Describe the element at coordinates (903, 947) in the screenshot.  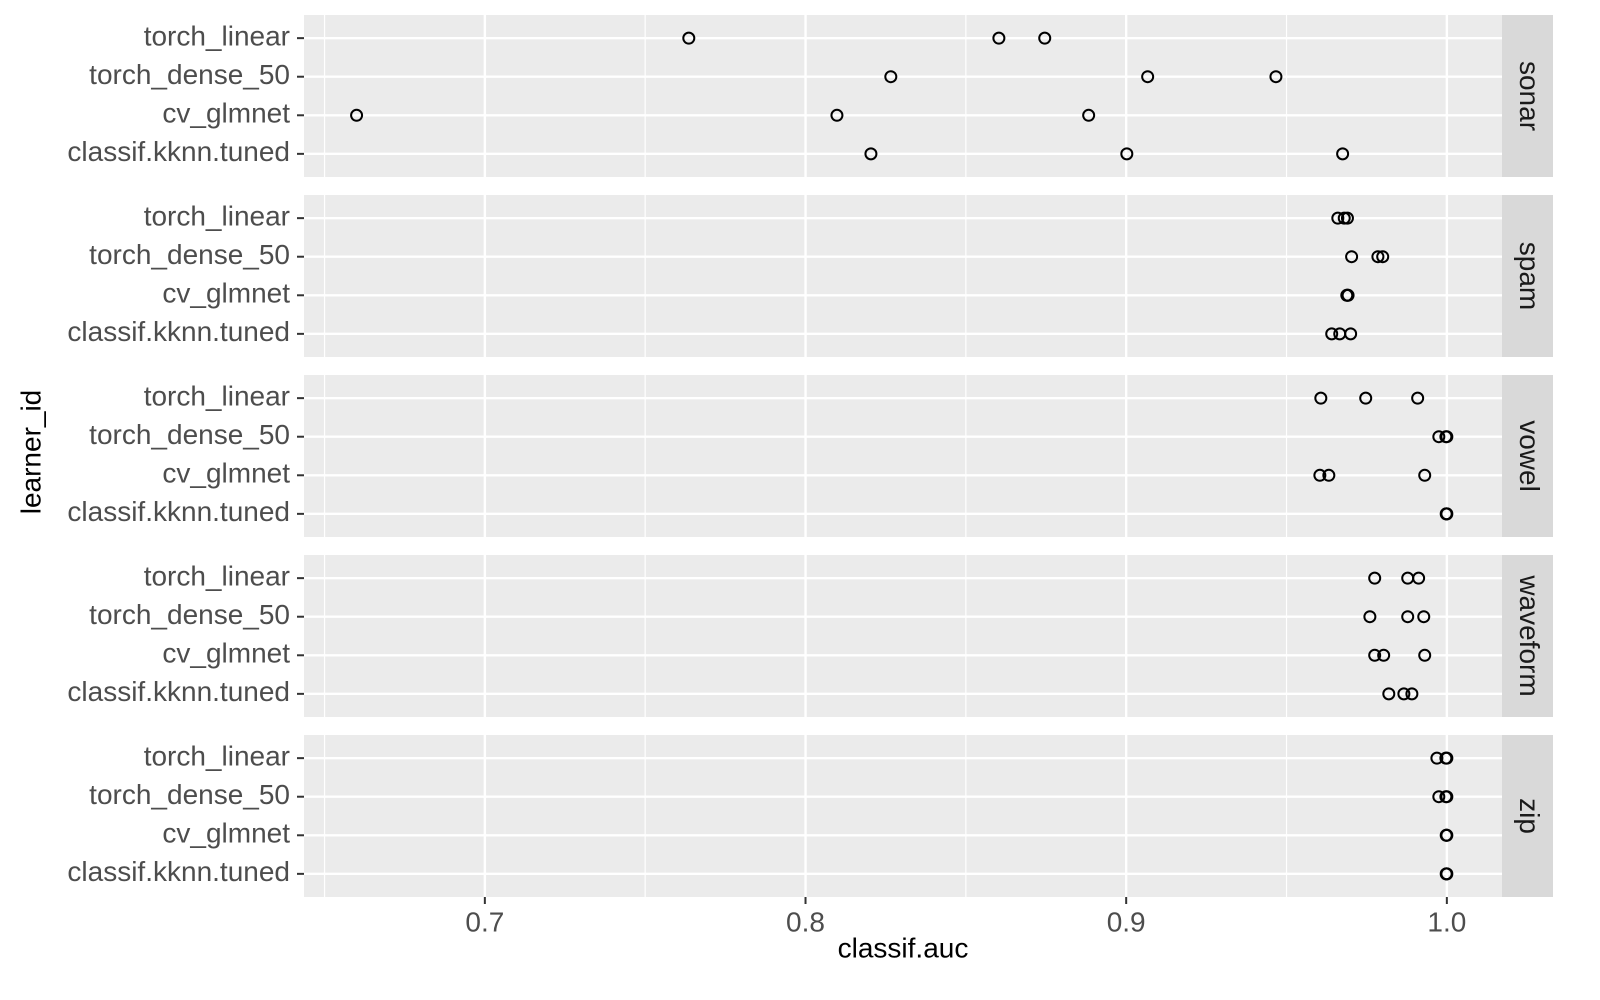
I see `x-axis-title: classif.auc` at that location.